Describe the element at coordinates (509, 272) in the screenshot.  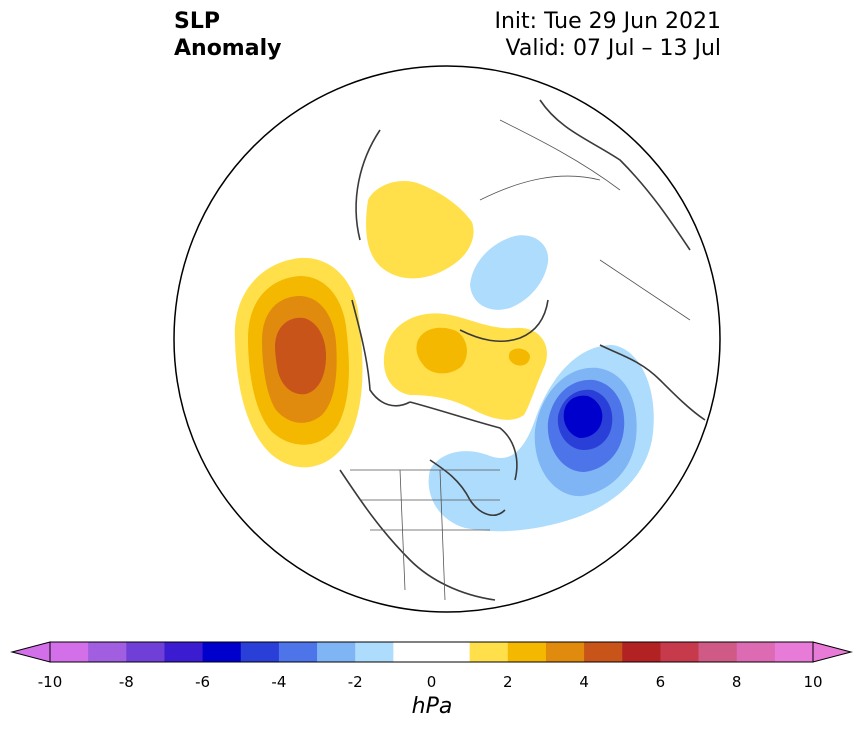
I see `anomaly-northern-europe` at that location.